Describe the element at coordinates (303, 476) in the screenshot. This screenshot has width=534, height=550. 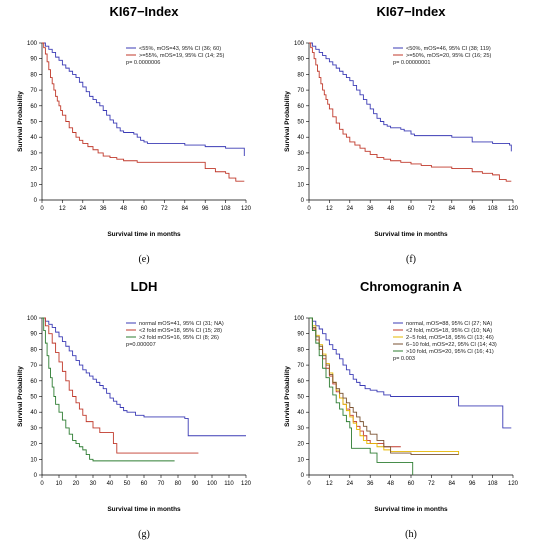
I see `y-tick-label-h: 0` at that location.